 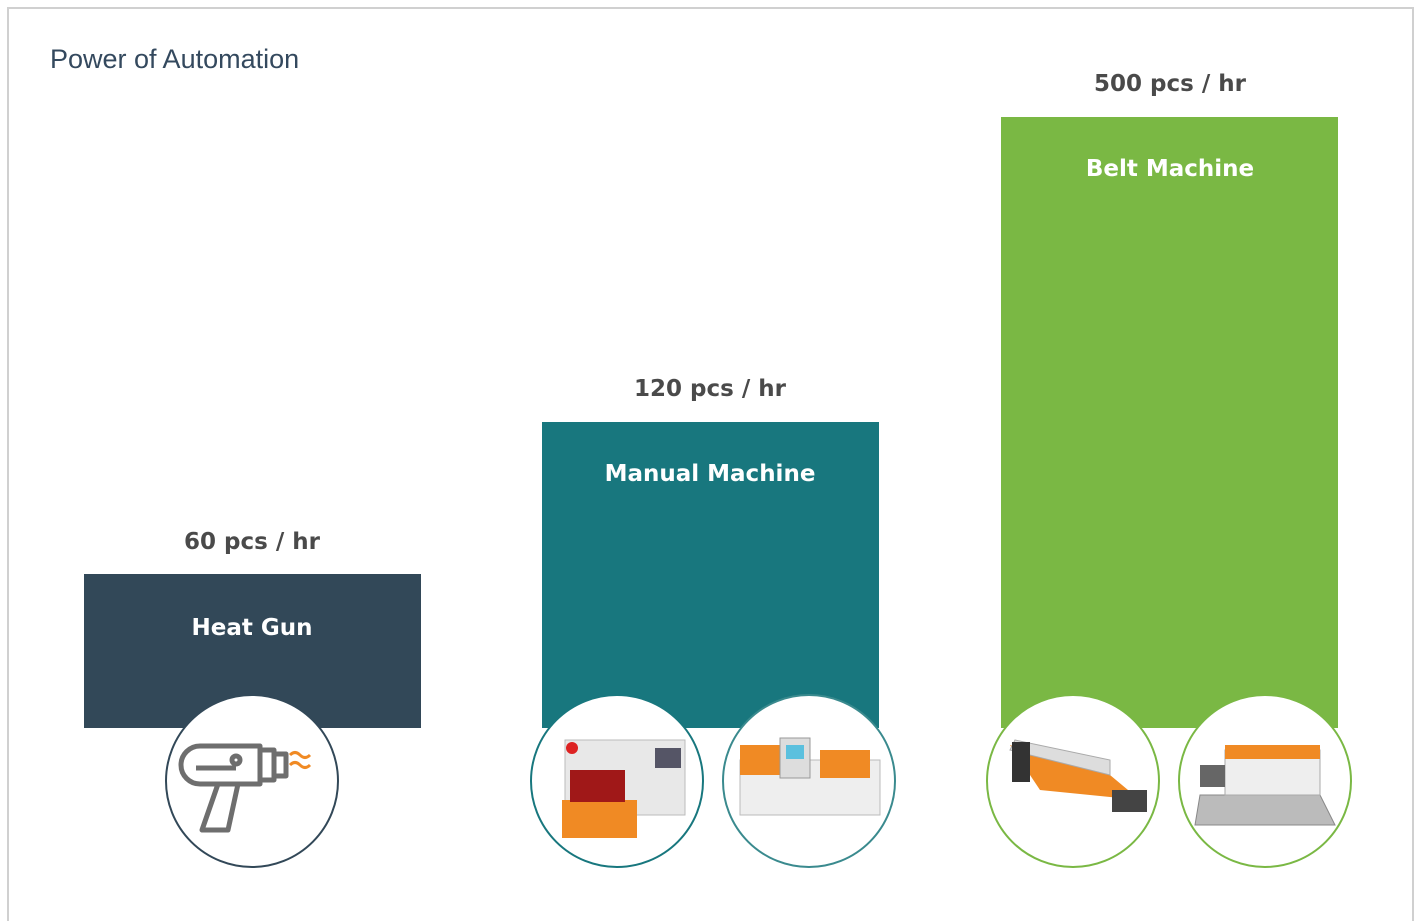 What do you see at coordinates (710, 474) in the screenshot?
I see `bar-label: Manual Machine` at bounding box center [710, 474].